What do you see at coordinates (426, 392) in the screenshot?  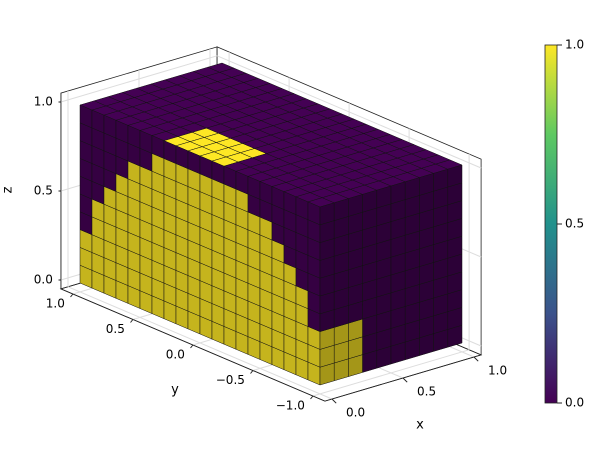 I see `x-tick-label: 0.5` at bounding box center [426, 392].